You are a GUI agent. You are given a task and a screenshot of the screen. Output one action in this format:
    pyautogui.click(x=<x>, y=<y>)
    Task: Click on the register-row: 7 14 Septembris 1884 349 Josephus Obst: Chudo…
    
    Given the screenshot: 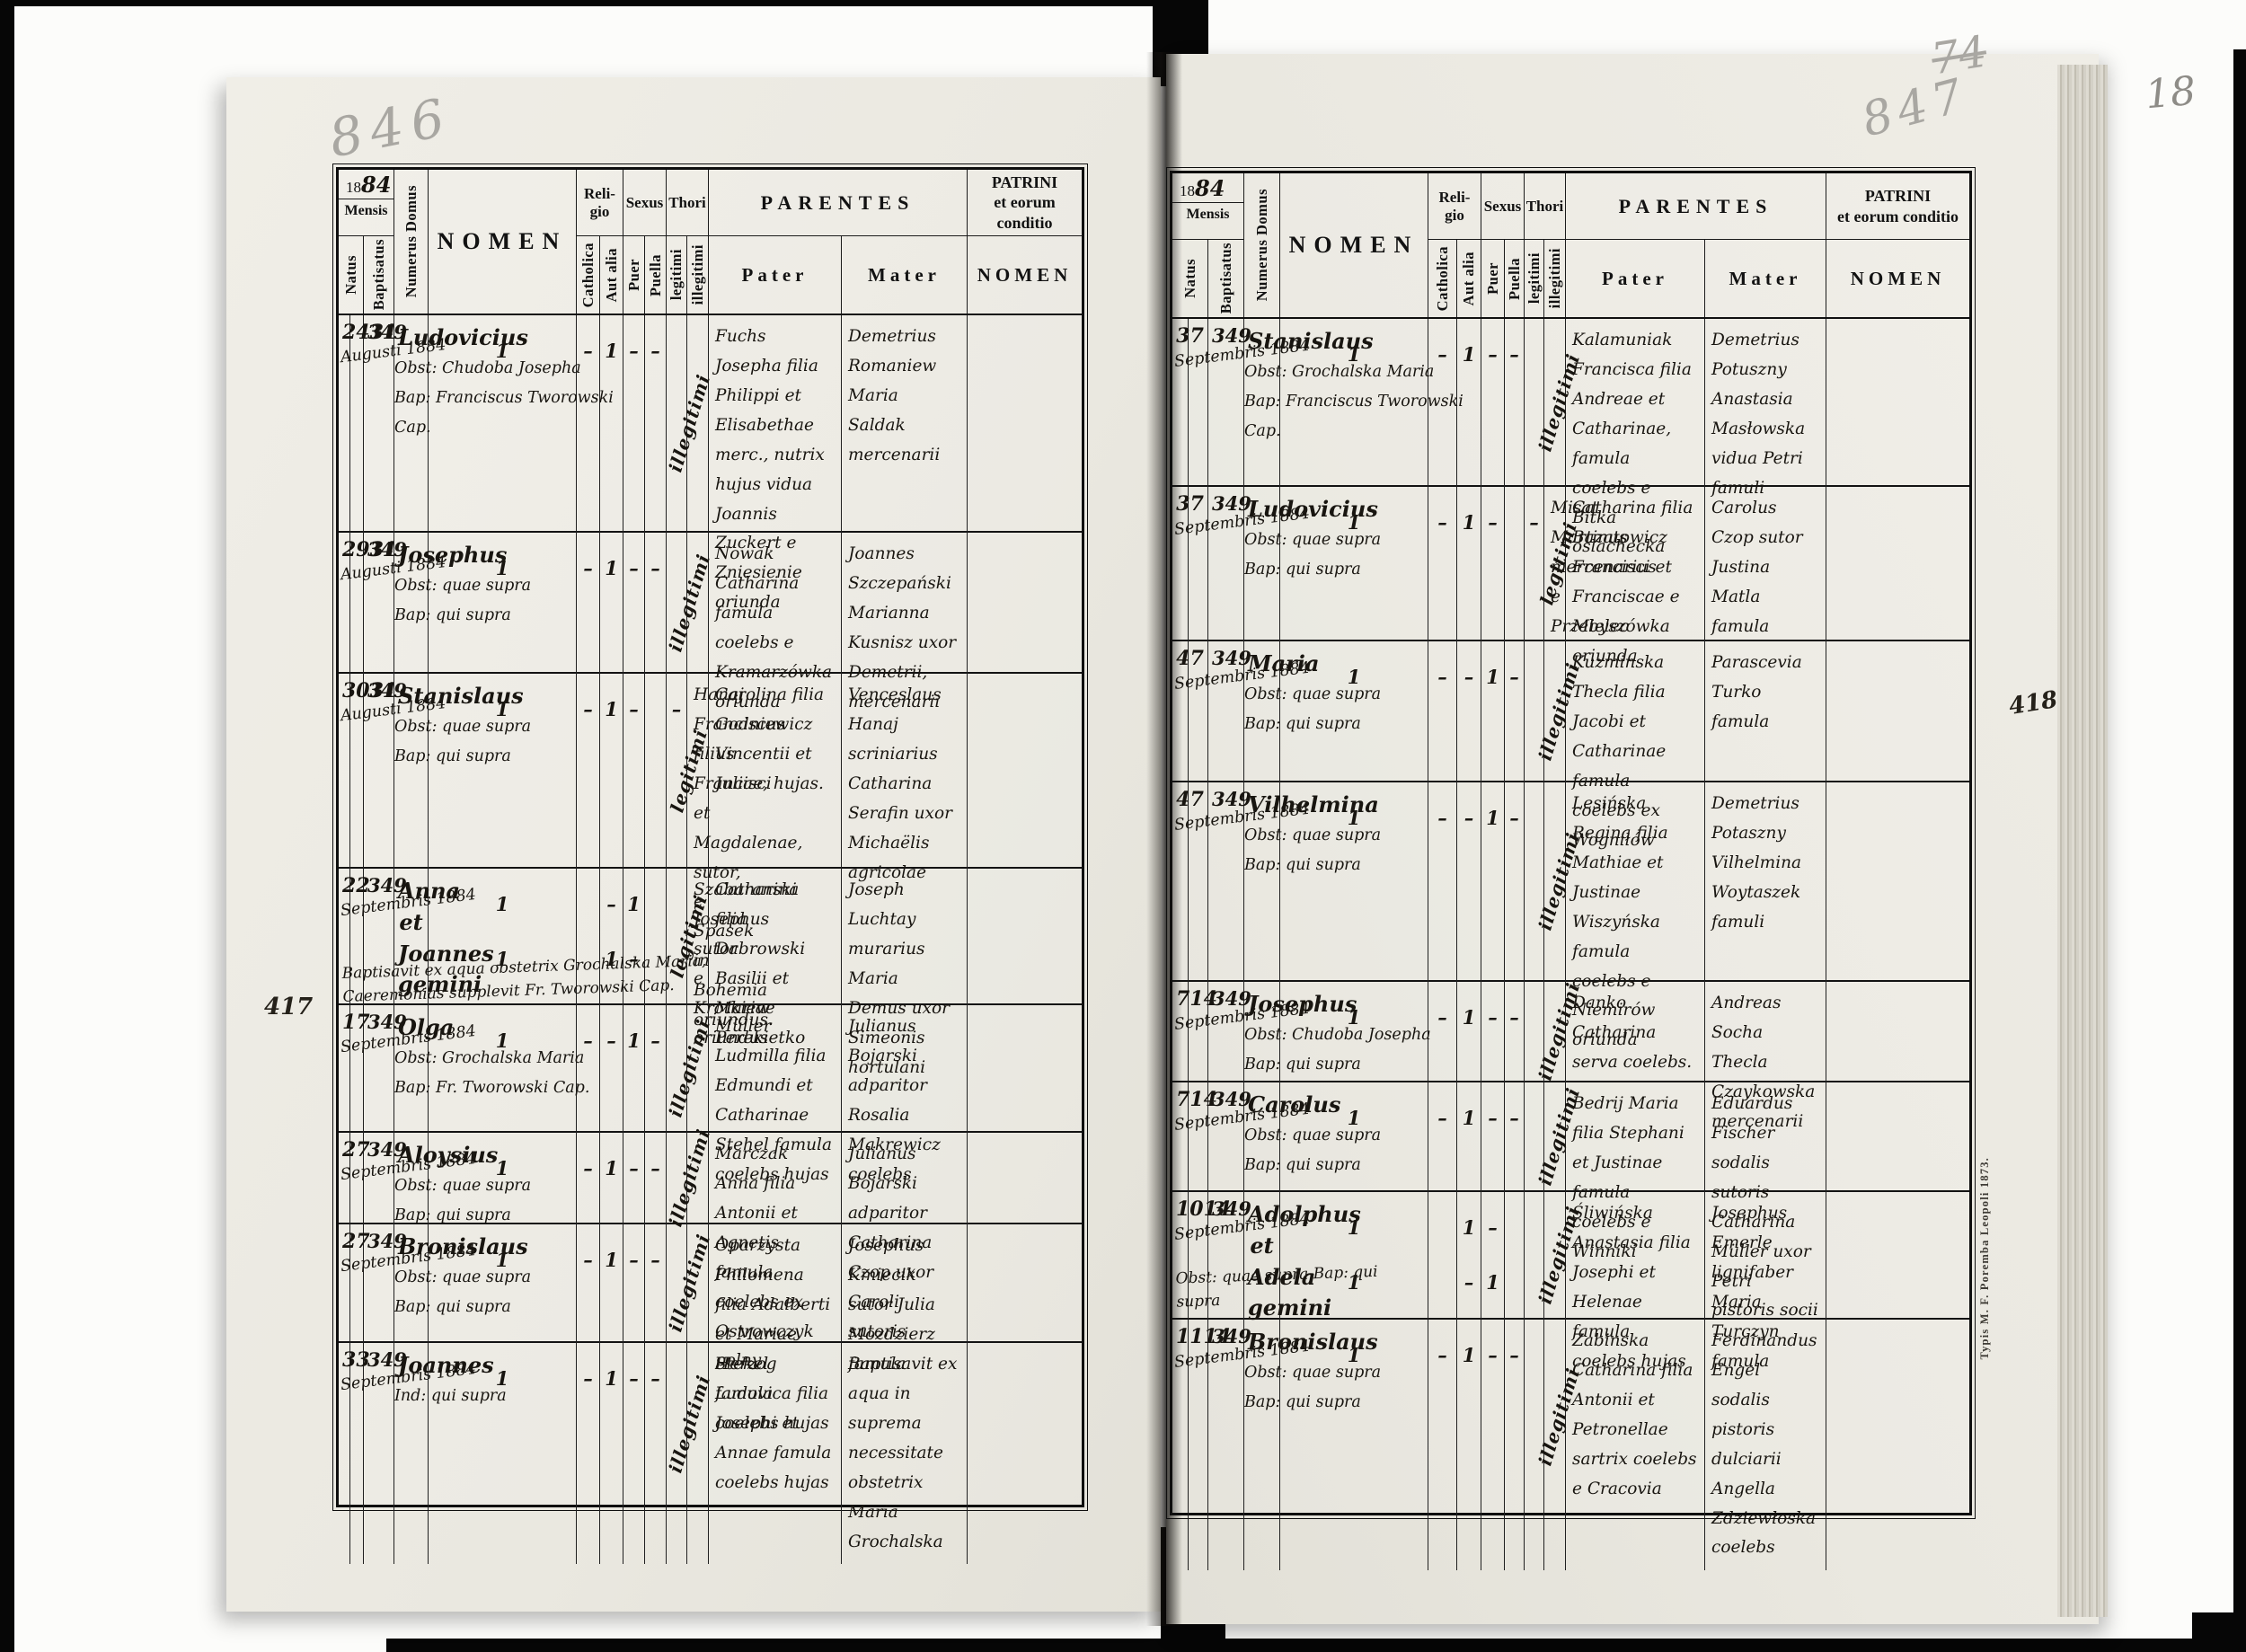 What is the action you would take?
    pyautogui.click(x=1570, y=1062)
    